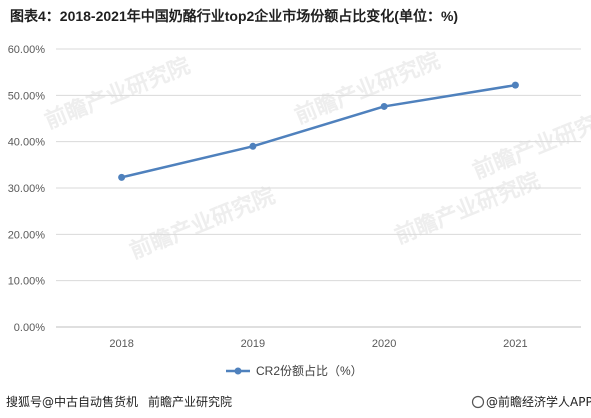 The image size is (591, 418). I want to click on footer-middle-text: 前瞻产业研究院, so click(190, 401).